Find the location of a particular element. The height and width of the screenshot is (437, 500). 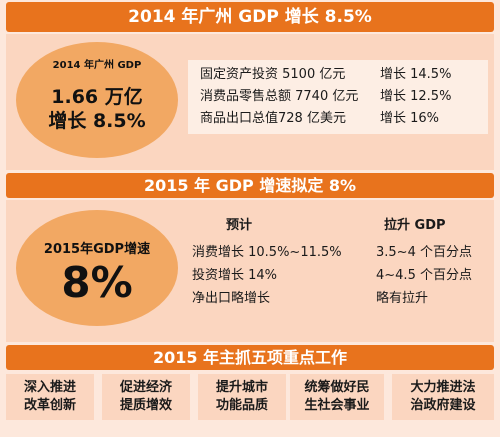

gdp-boost-header: 拉升 GDP is located at coordinates (415, 225).